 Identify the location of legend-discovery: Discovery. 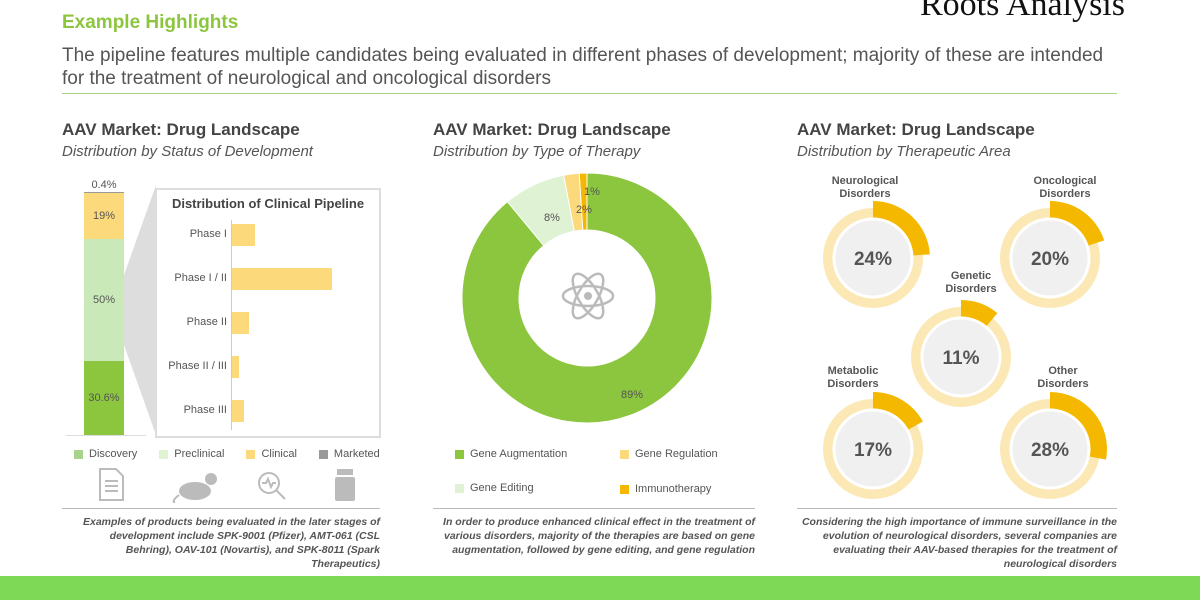
(105, 454).